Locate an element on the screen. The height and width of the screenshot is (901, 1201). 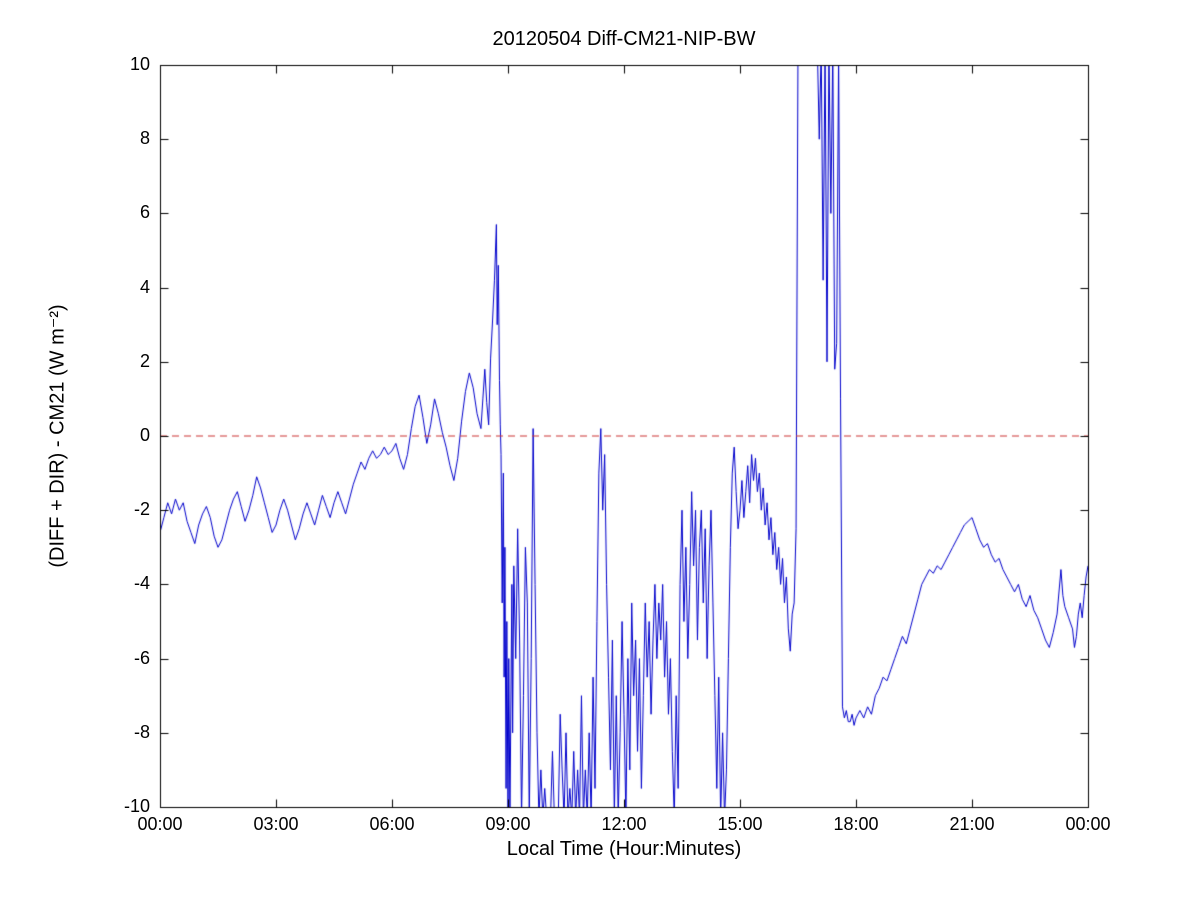
y-tick-label: -4 is located at coordinates (141, 583).